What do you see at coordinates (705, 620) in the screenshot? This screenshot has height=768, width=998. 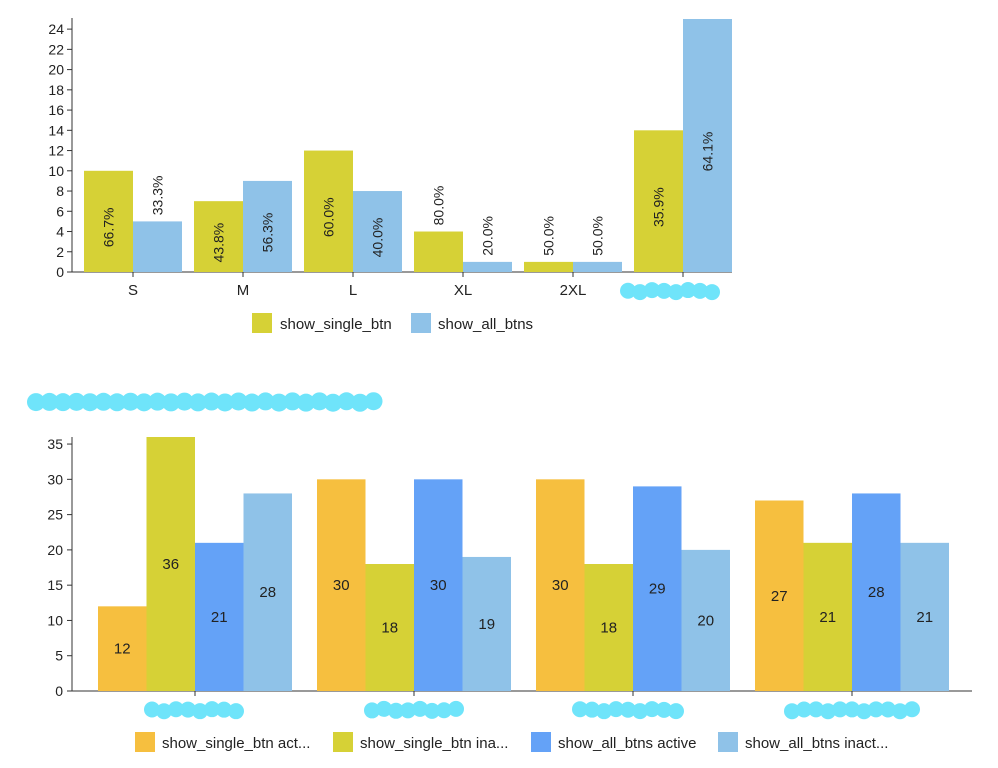 I see `bar-data-label: 20` at bounding box center [705, 620].